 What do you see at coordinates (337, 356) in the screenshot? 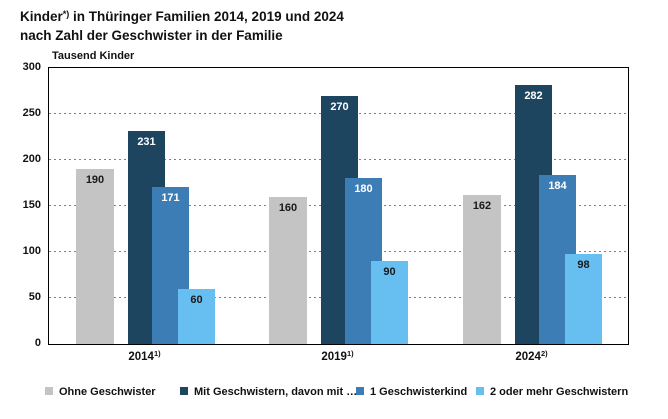
I see `x-tick-2019: 20191)` at bounding box center [337, 356].